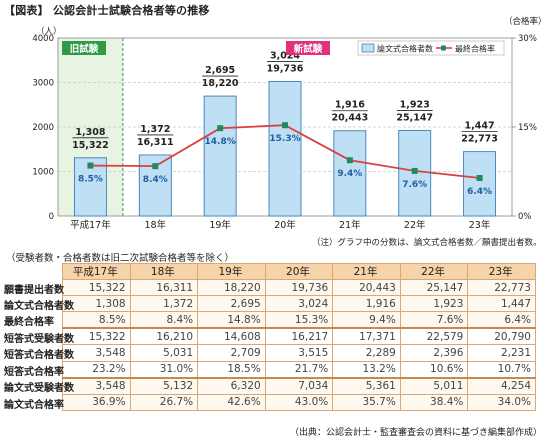 Image resolution: width=550 pixels, height=441 pixels. Describe the element at coordinates (308, 48) in the screenshot. I see `new-exam-tag` at that location.